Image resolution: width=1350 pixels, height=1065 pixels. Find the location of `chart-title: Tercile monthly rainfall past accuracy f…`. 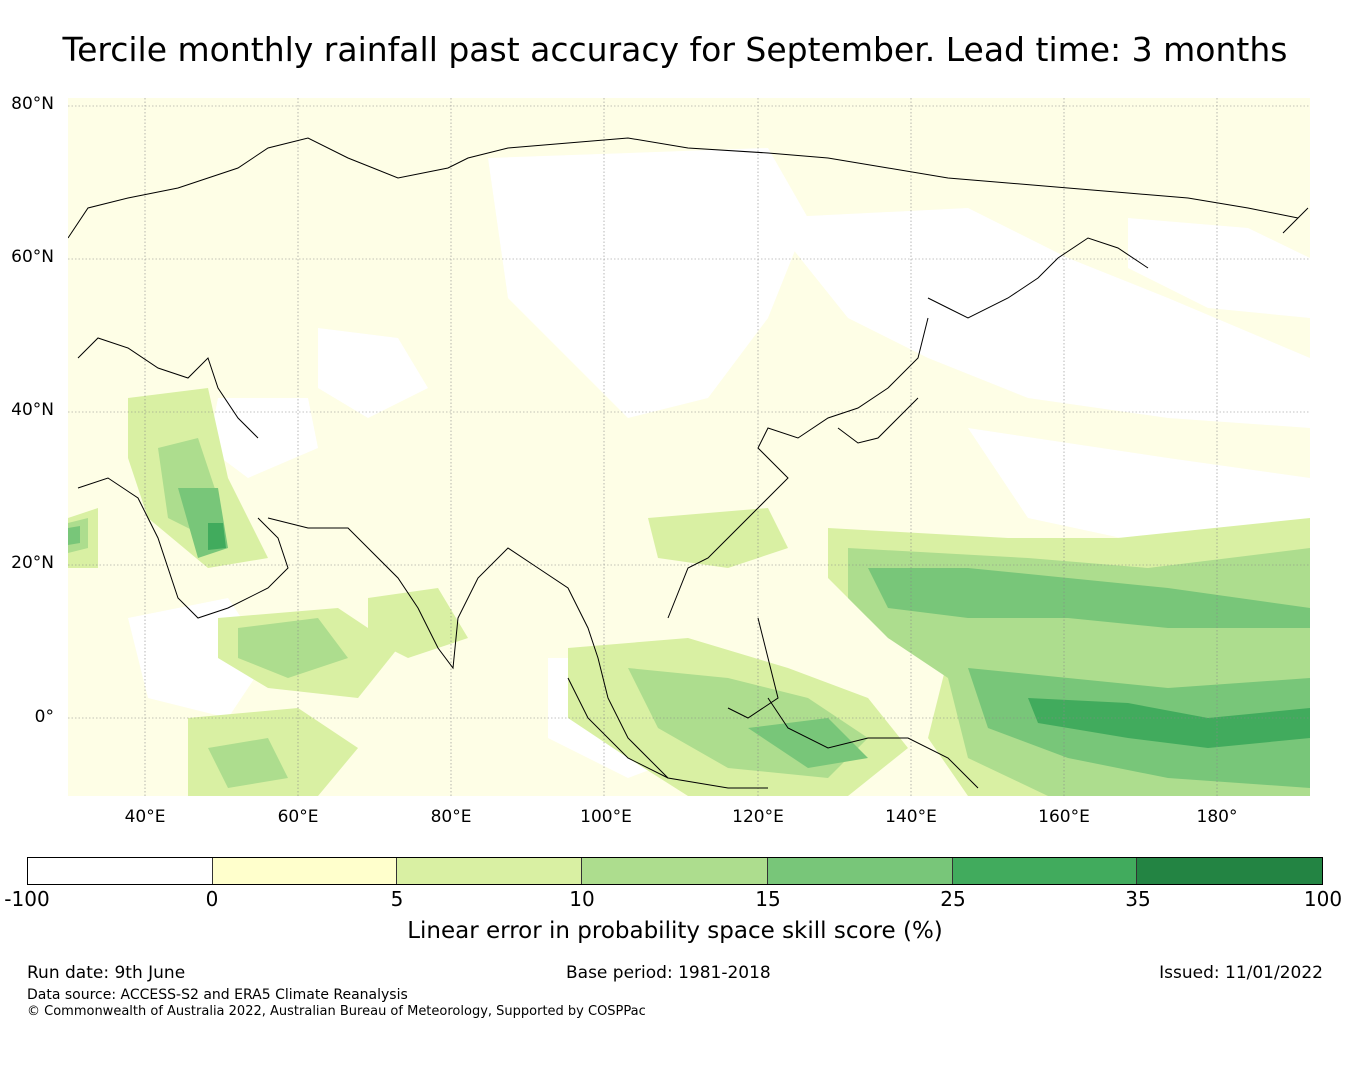

chart-title: Tercile monthly rainfall past accuracy f… is located at coordinates (675, 49).